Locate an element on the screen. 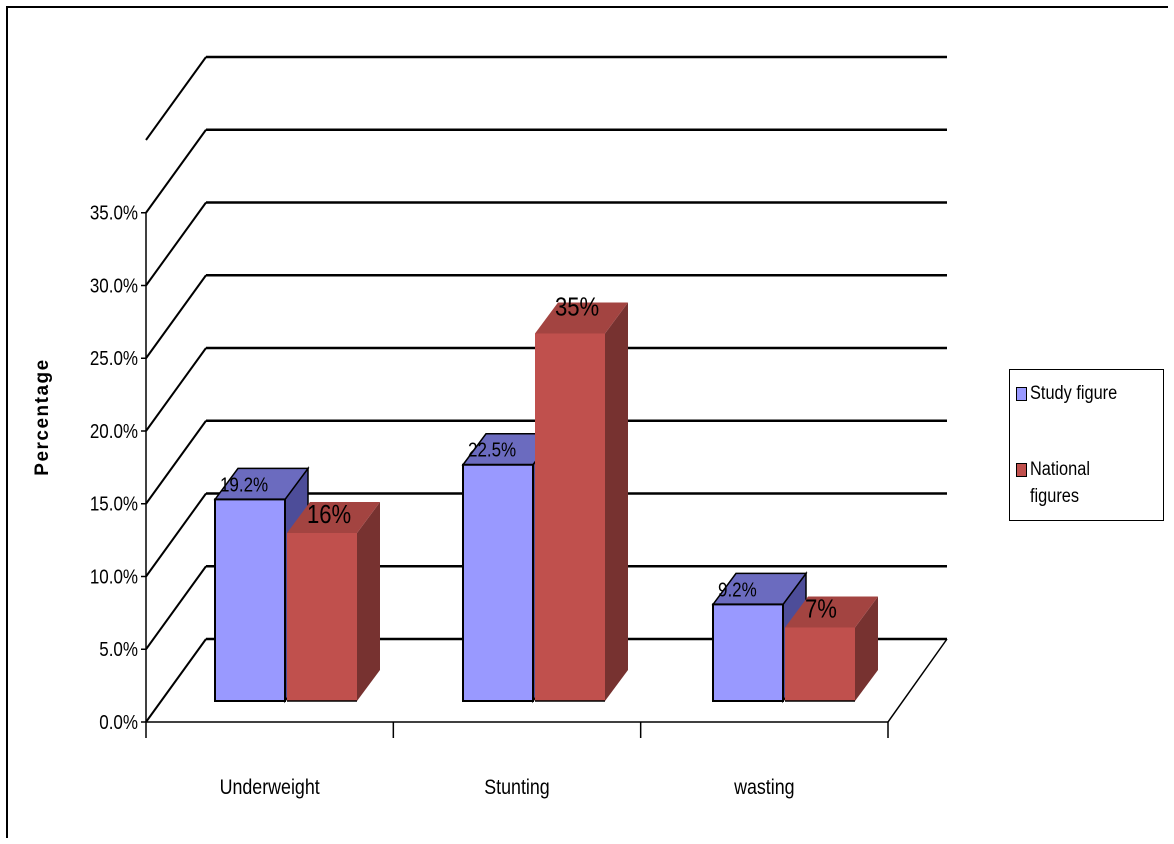  y-tick-label: 0.0% is located at coordinates (118, 722).